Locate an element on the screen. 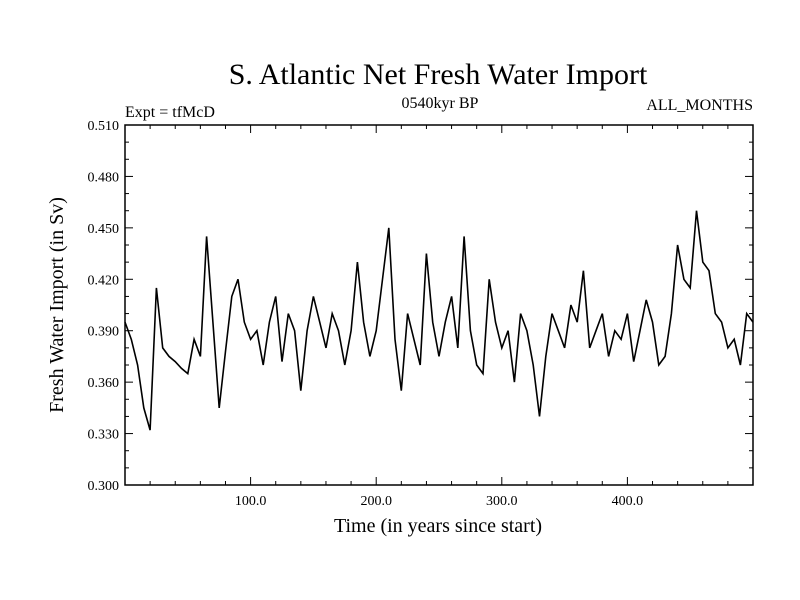 The height and width of the screenshot is (600, 800). y-tick-label: 0.450 is located at coordinates (104, 229).